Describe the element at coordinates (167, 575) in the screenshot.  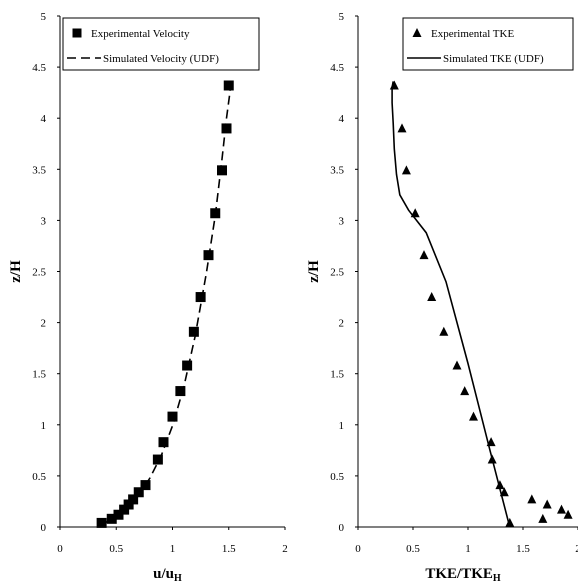
I see `x-axis-label: u/uH` at that location.